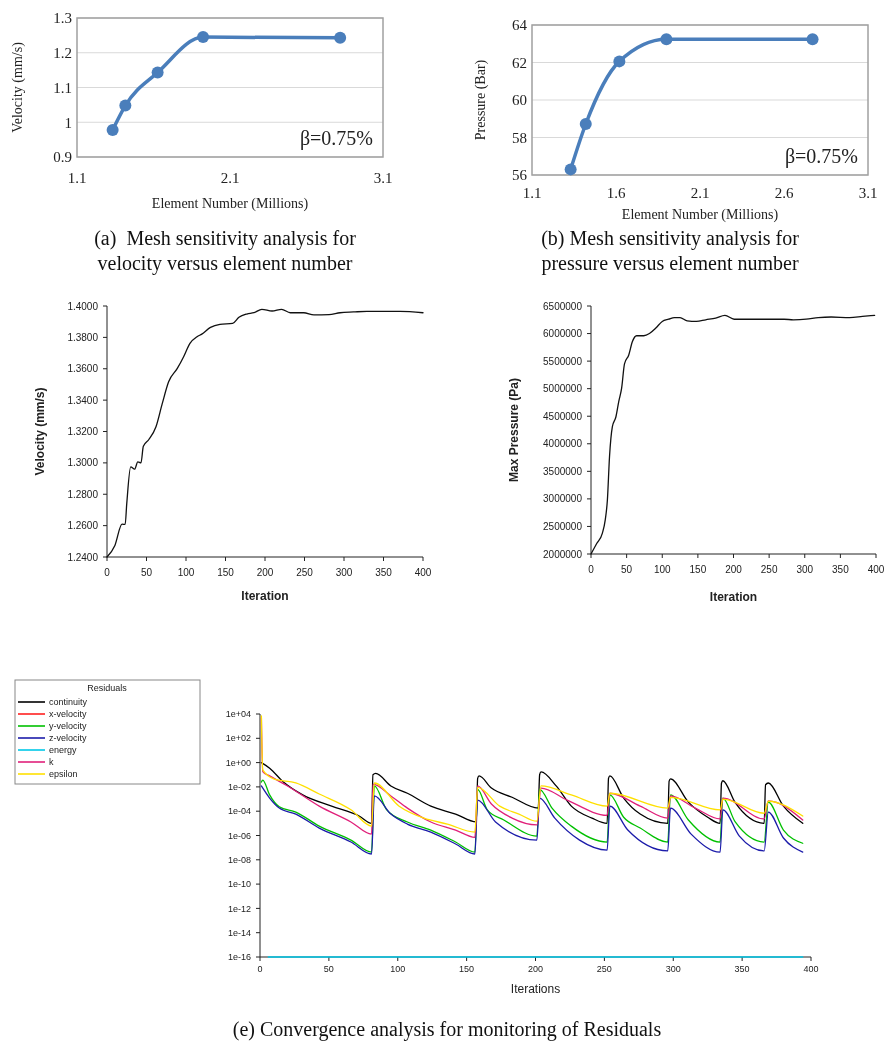 This screenshot has height=1048, width=894. What do you see at coordinates (519, 137) in the screenshot?
I see `y-tick-label: 58` at bounding box center [519, 137].